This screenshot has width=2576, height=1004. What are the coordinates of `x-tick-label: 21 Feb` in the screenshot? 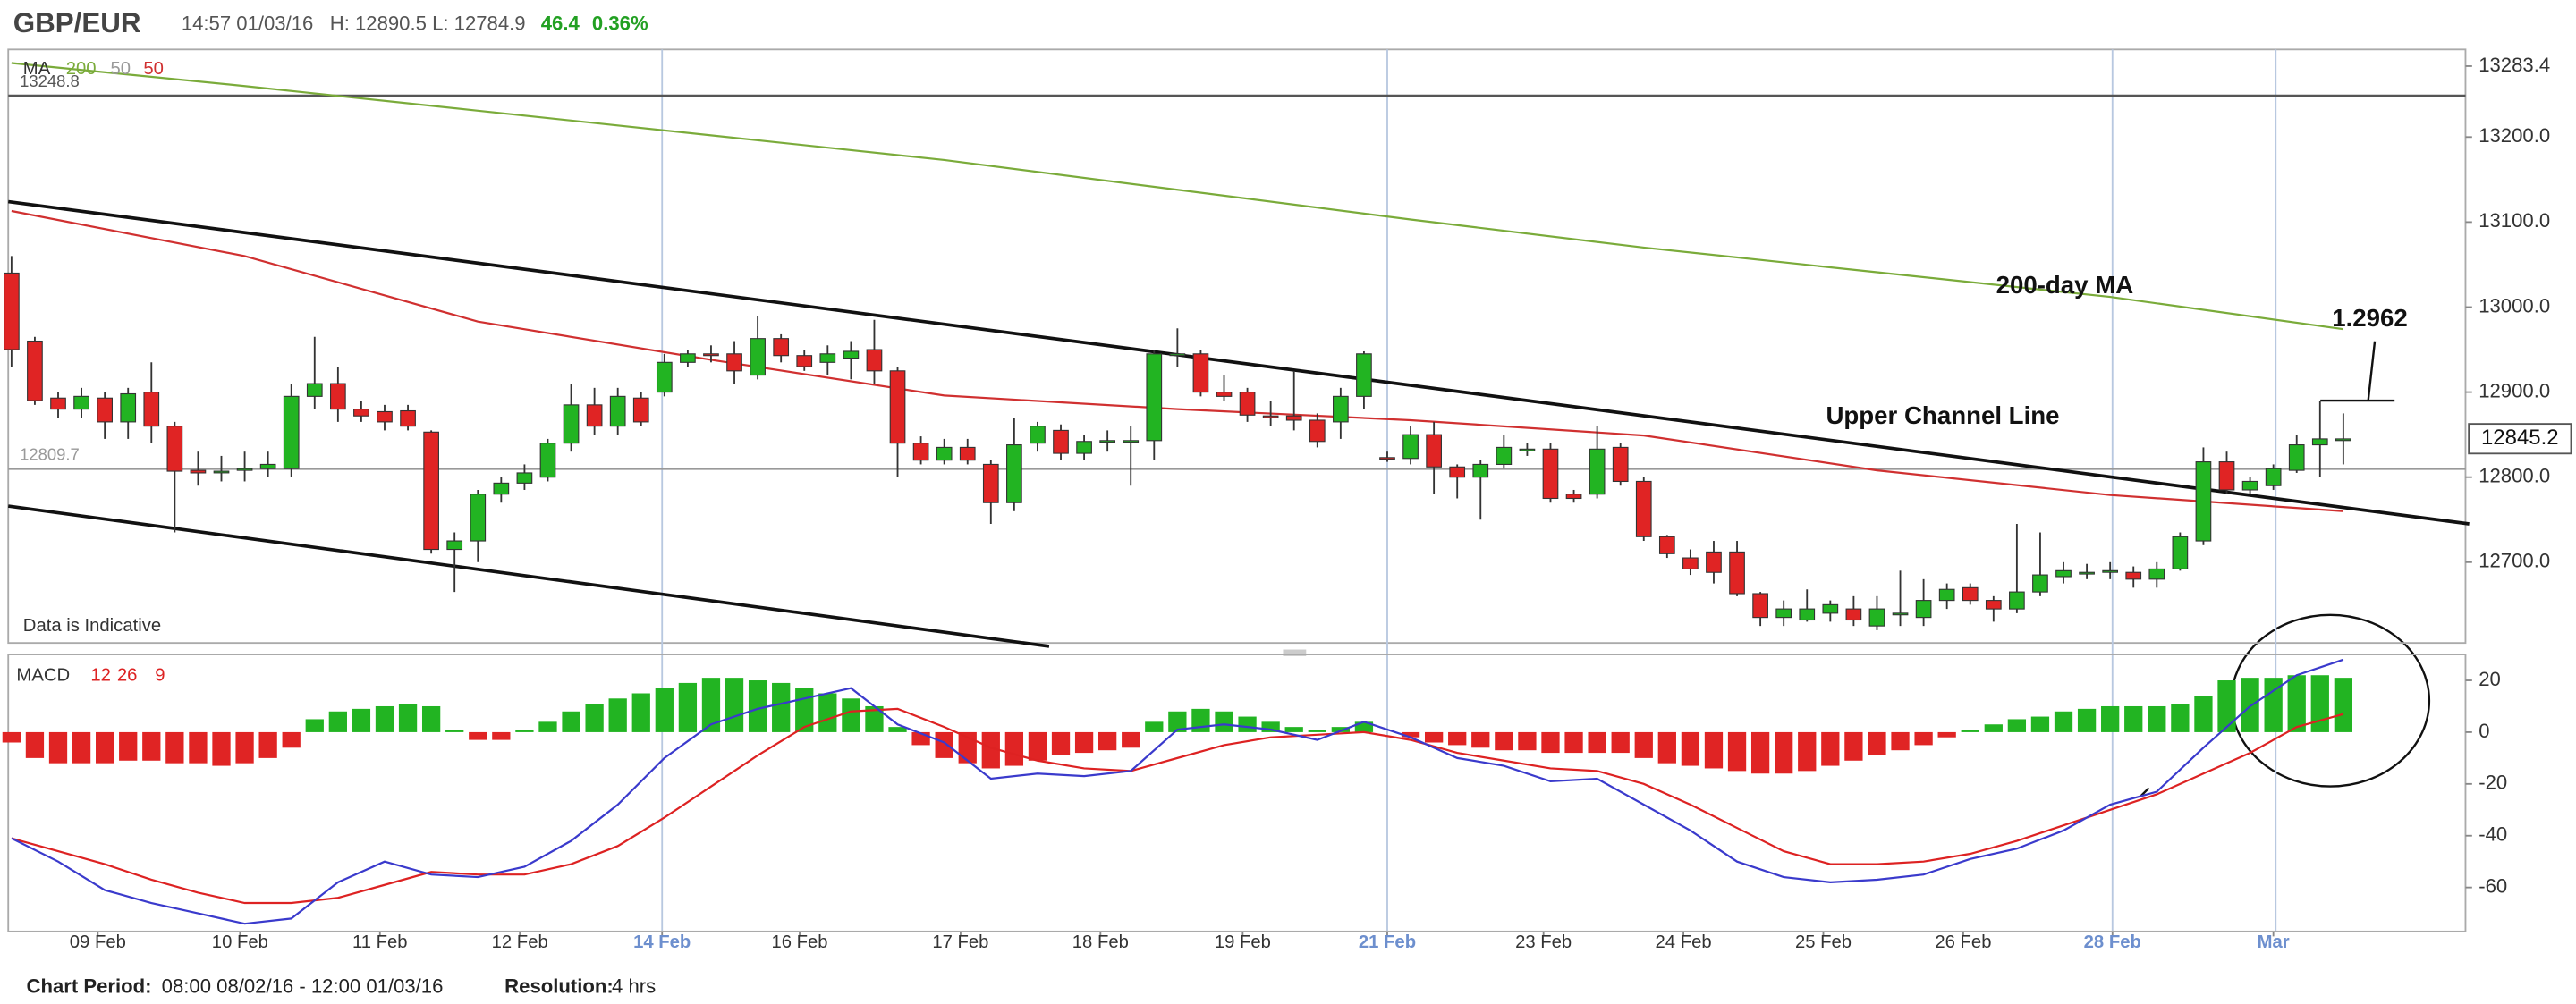 It's located at (1387, 942).